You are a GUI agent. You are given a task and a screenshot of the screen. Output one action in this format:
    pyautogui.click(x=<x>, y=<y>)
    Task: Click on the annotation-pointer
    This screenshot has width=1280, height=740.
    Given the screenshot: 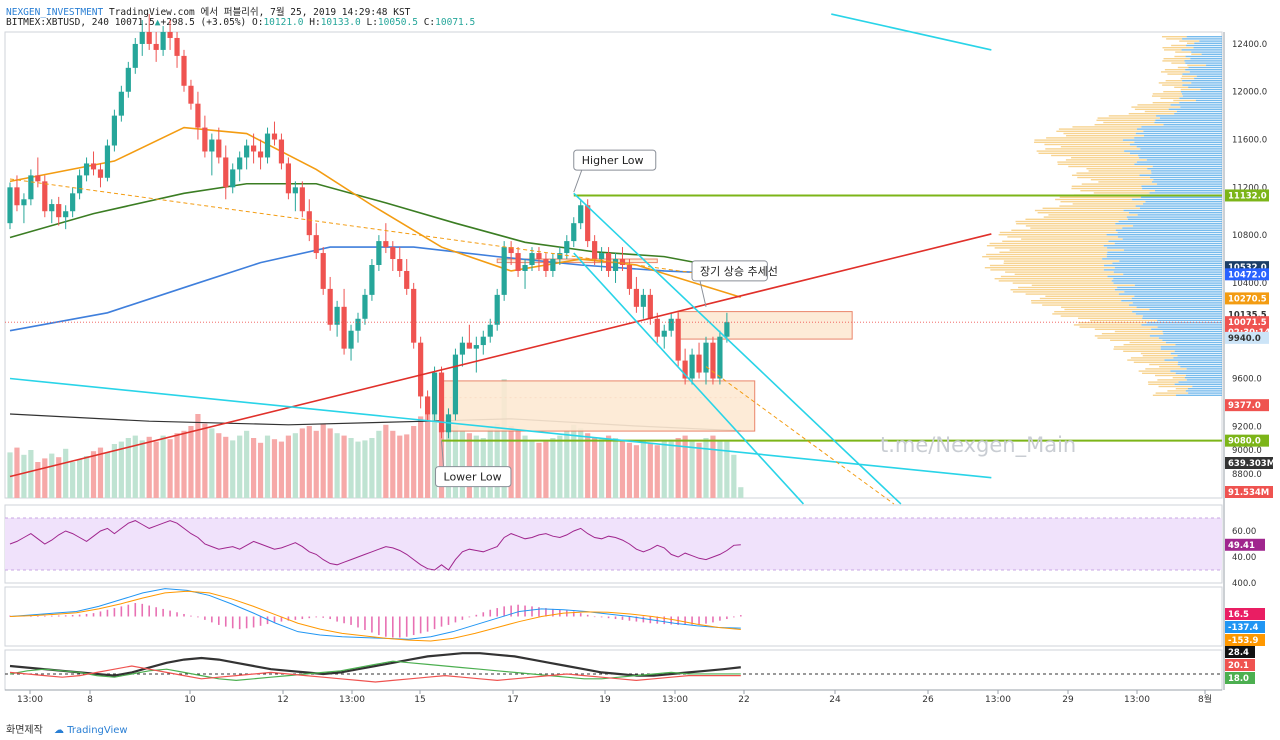 What is the action you would take?
    pyautogui.click(x=578, y=181)
    